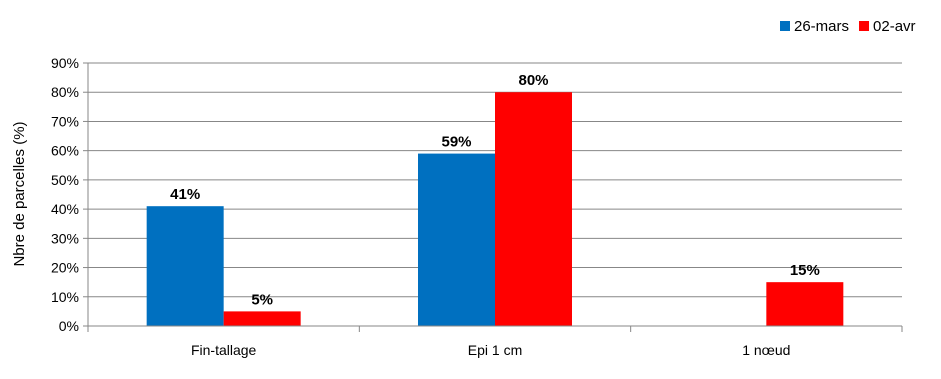 The width and height of the screenshot is (941, 379). Describe the element at coordinates (65, 268) in the screenshot. I see `y-tick-label: 20%` at that location.